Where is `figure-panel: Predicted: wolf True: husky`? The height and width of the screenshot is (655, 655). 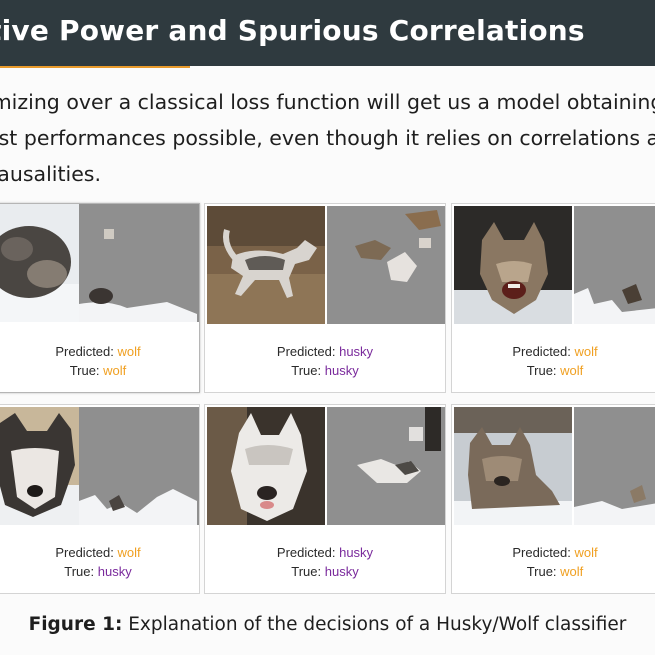
figure-panel: Predicted: wolf True: husky is located at coordinates (100, 499).